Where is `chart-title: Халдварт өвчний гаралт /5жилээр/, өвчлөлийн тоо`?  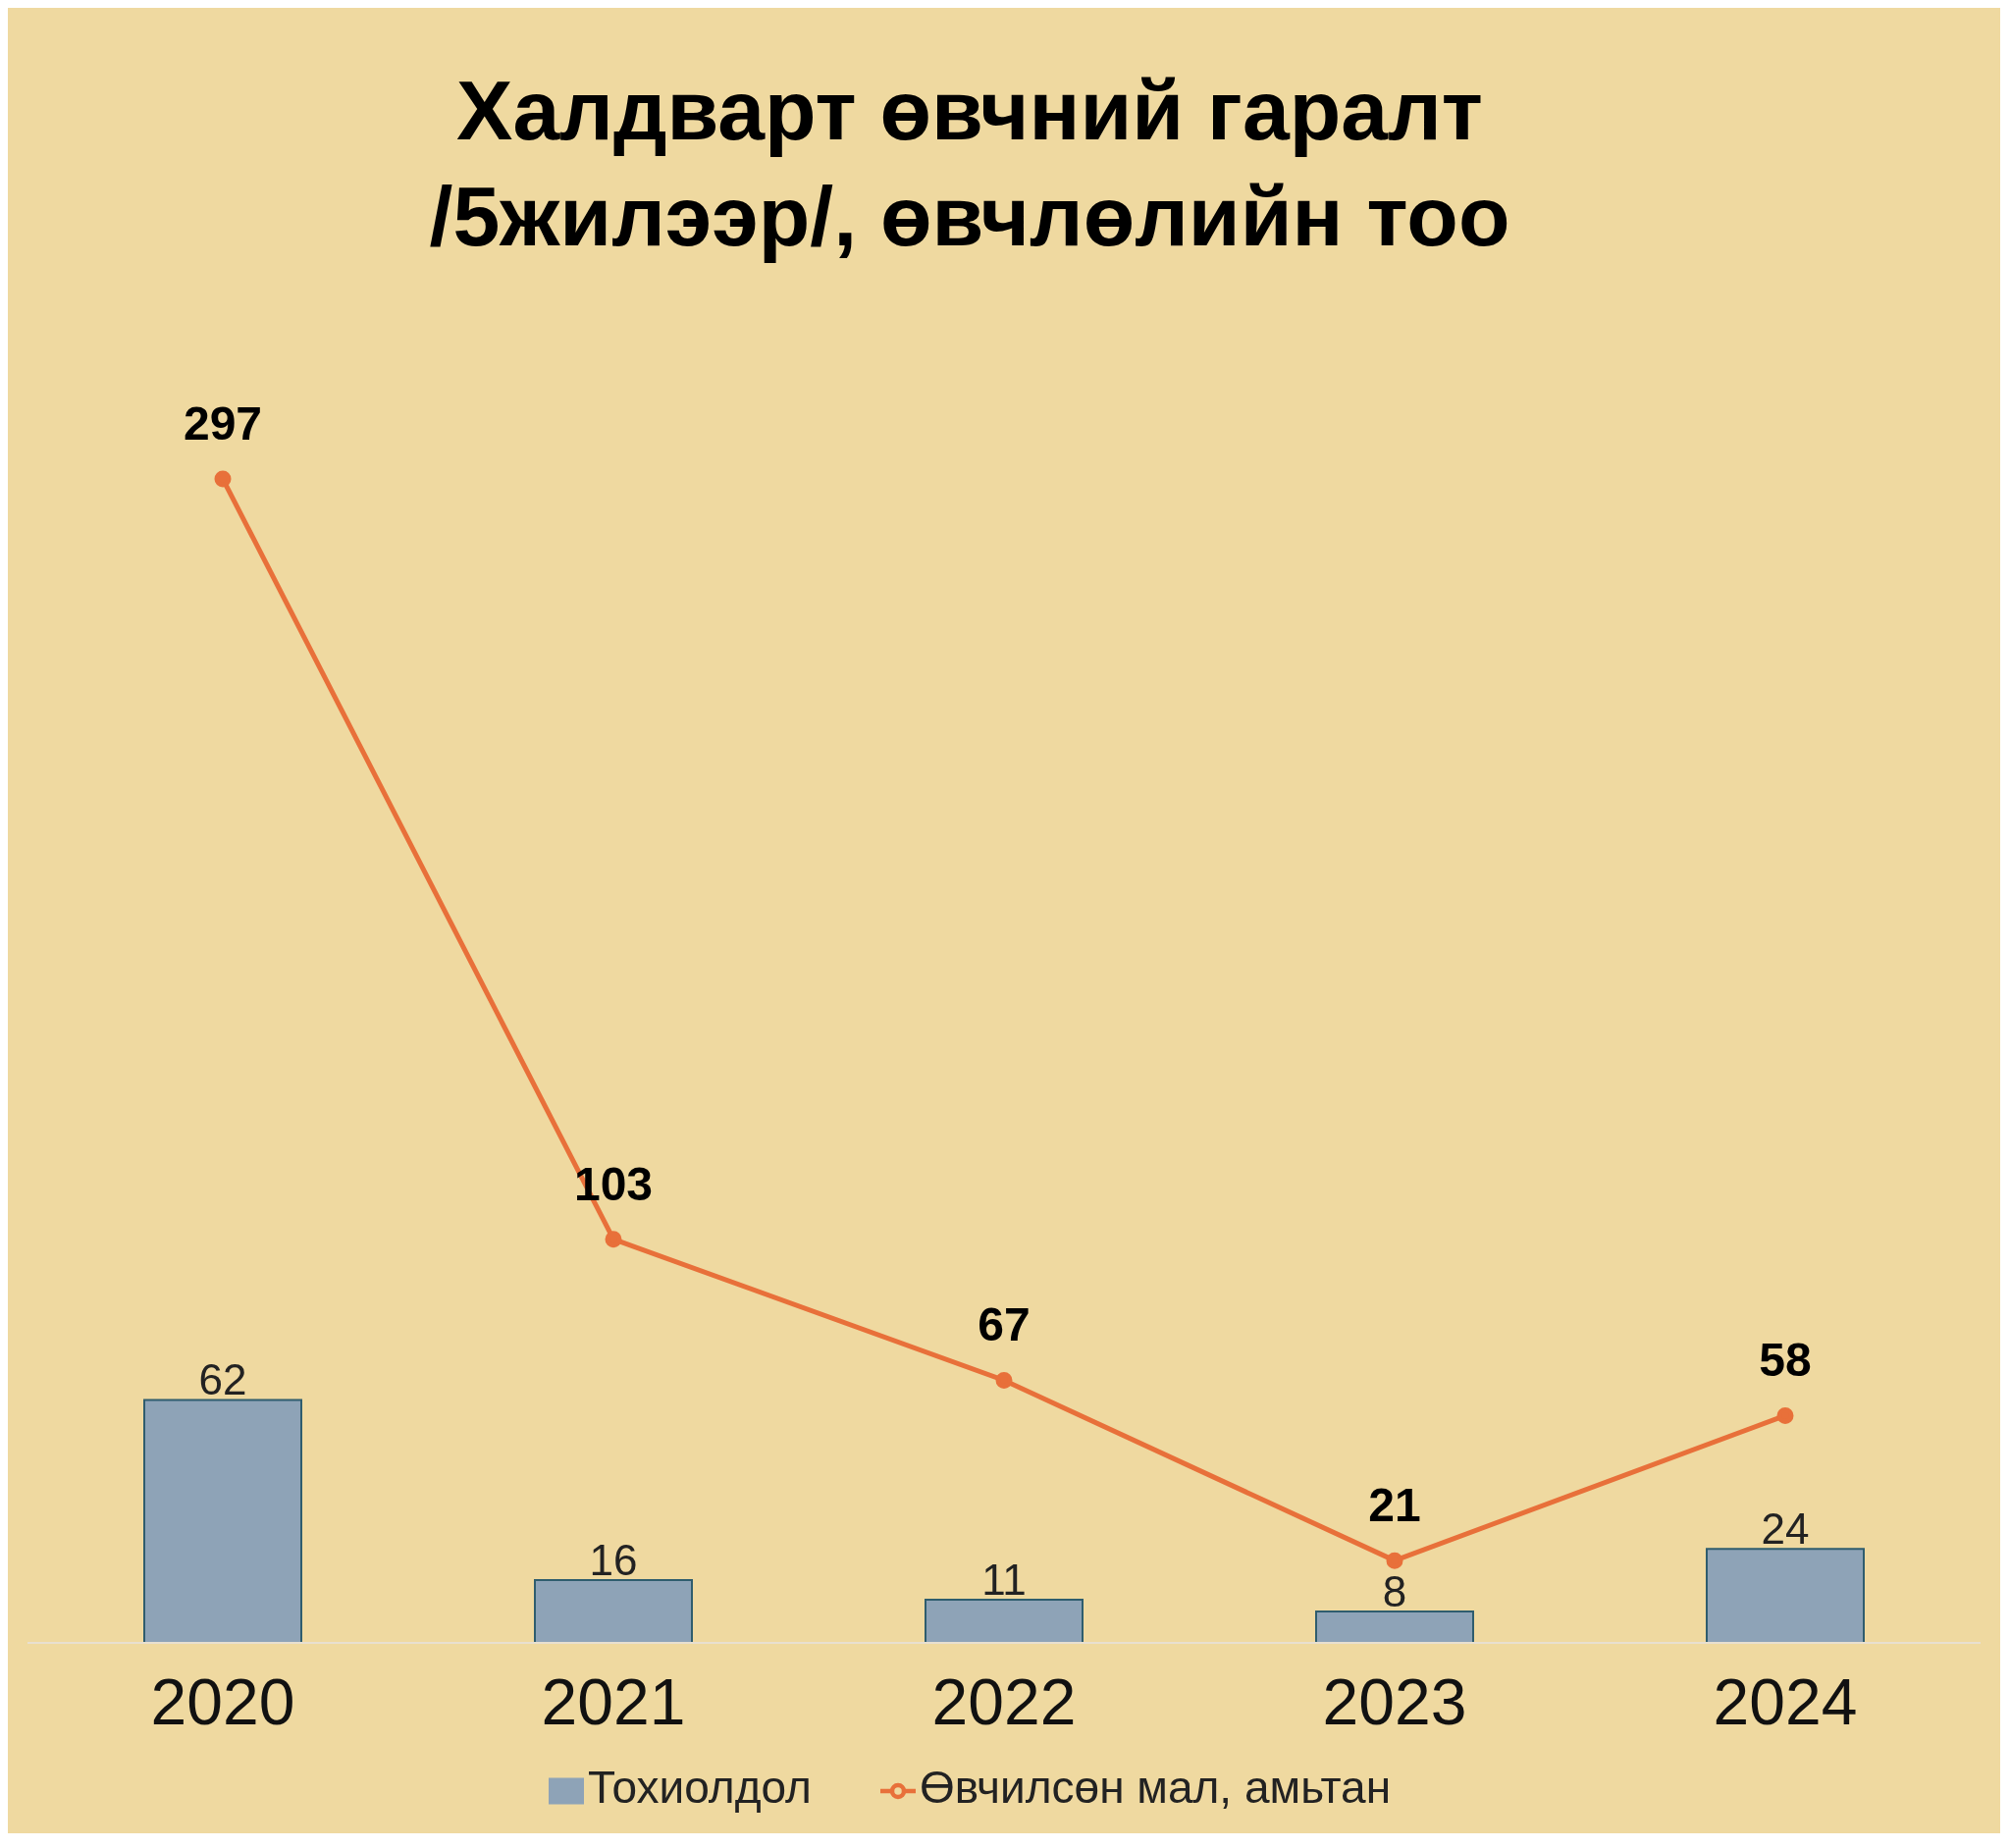 chart-title: Халдварт өвчний гаралт /5жилээр/, өвчлөлийн тоо is located at coordinates (969, 164).